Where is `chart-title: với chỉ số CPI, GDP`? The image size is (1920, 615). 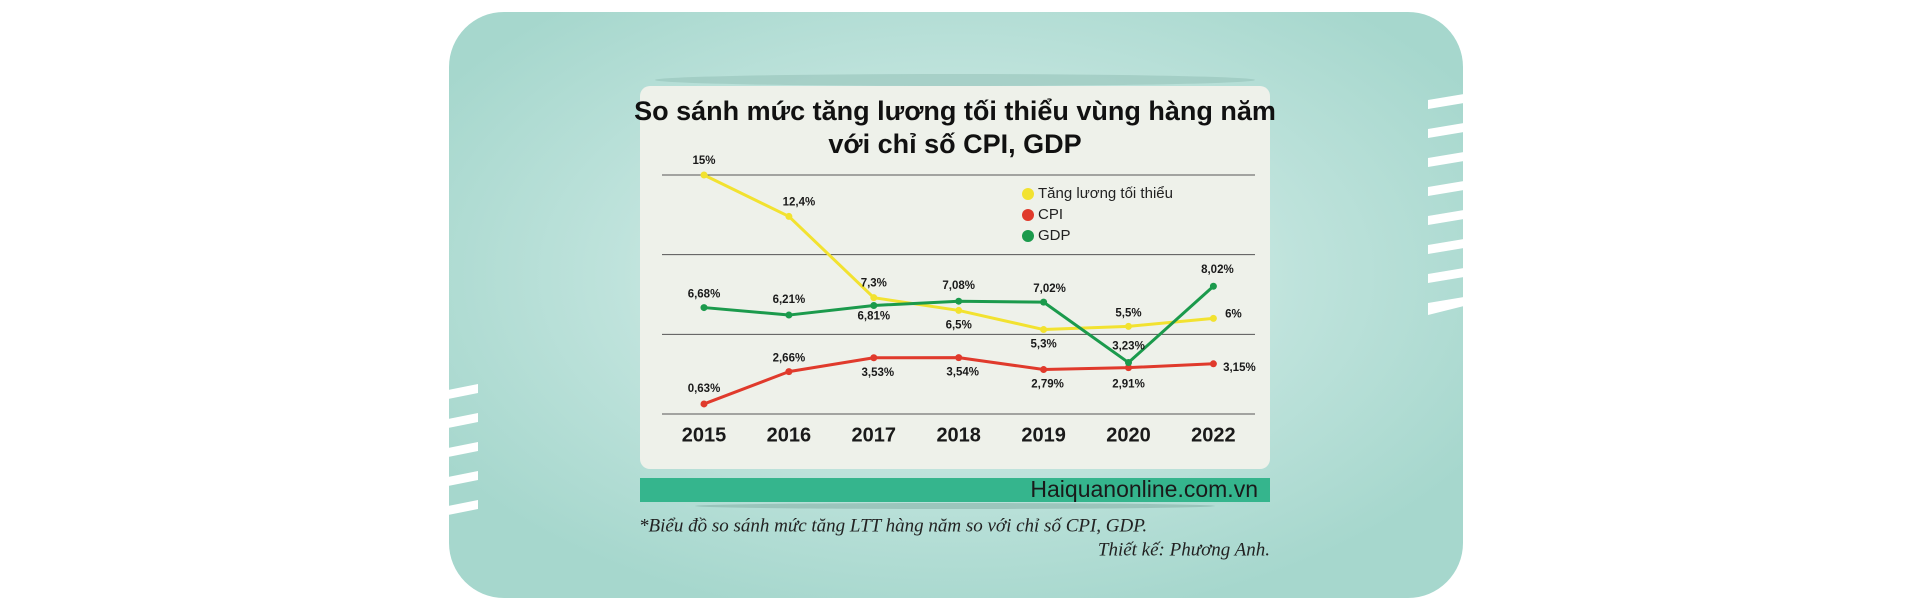 chart-title: với chỉ số CPI, GDP is located at coordinates (954, 144).